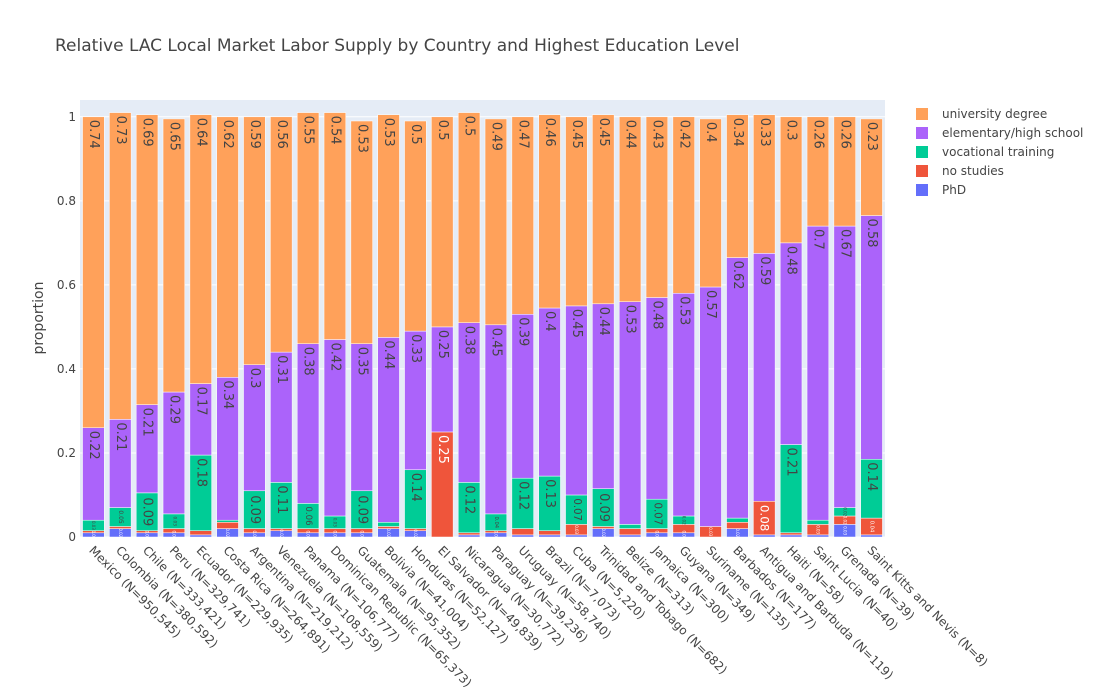 This screenshot has width=1100, height=700. I want to click on bar-value-label: 0.22, so click(93, 445).